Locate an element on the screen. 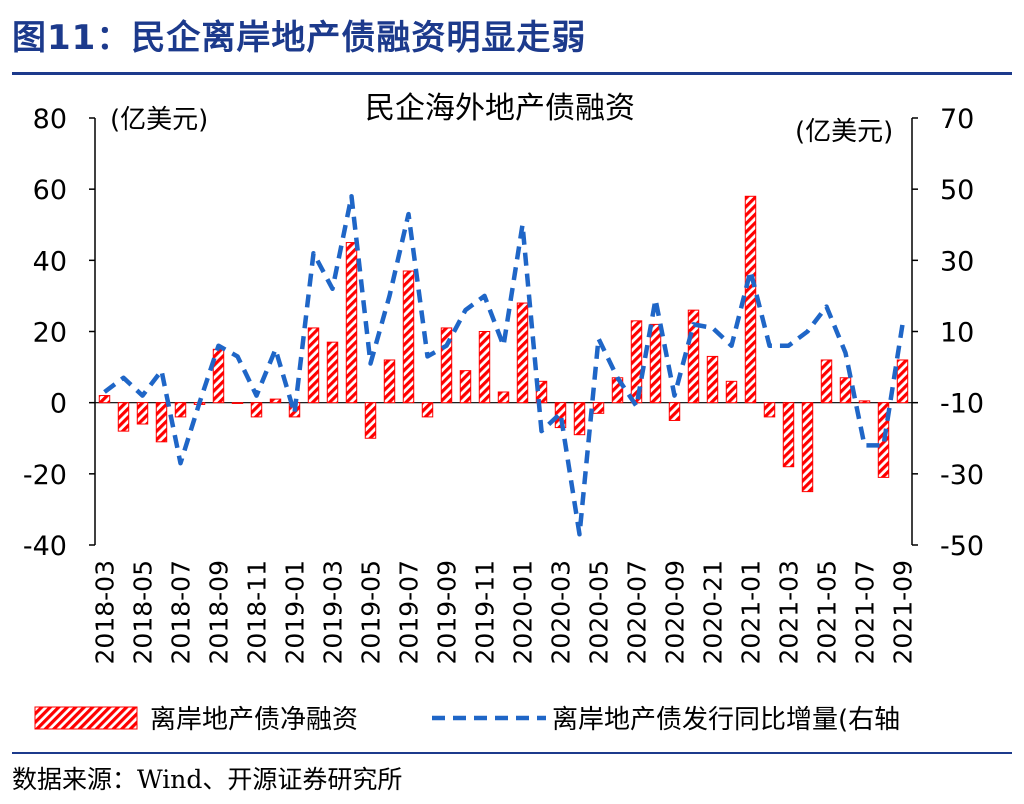 This screenshot has width=1024, height=804. left-tick-label: 0 is located at coordinates (58, 404).